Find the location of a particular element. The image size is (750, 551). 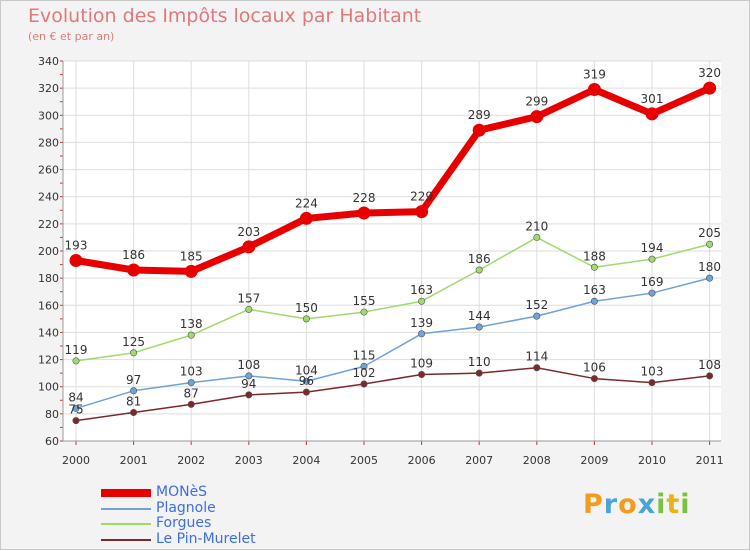

data-label: 157 is located at coordinates (248, 298).